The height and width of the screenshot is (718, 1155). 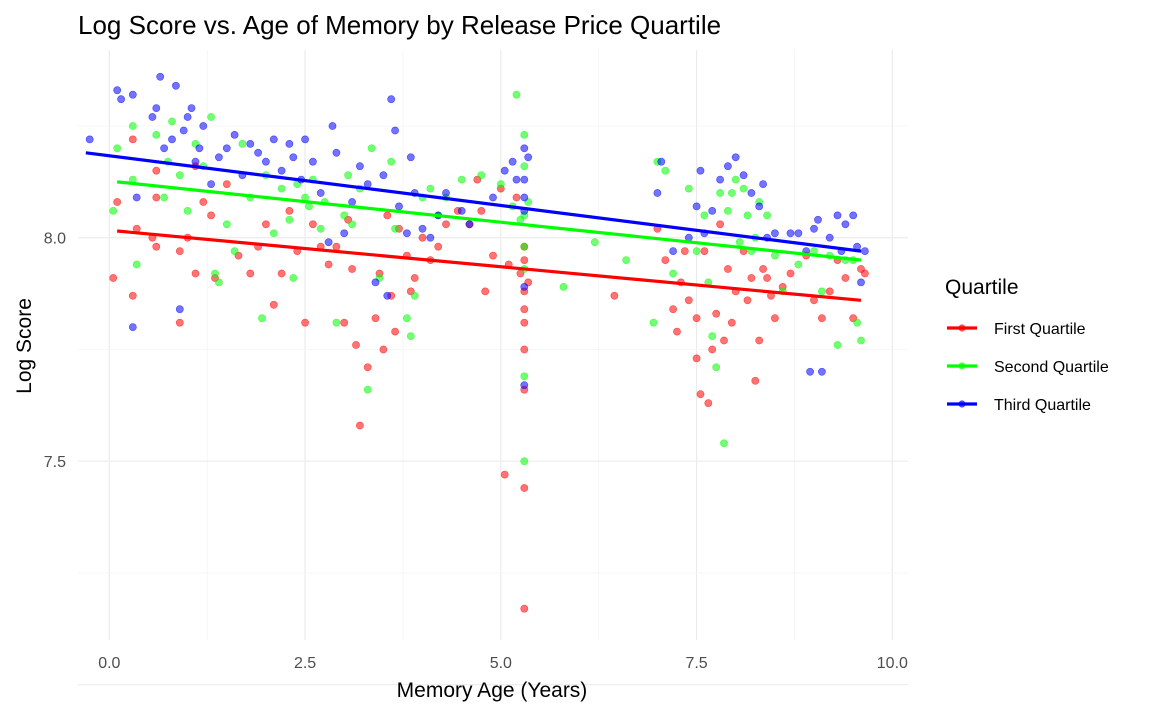 I want to click on y-tick-label: 8.0, so click(x=55, y=239).